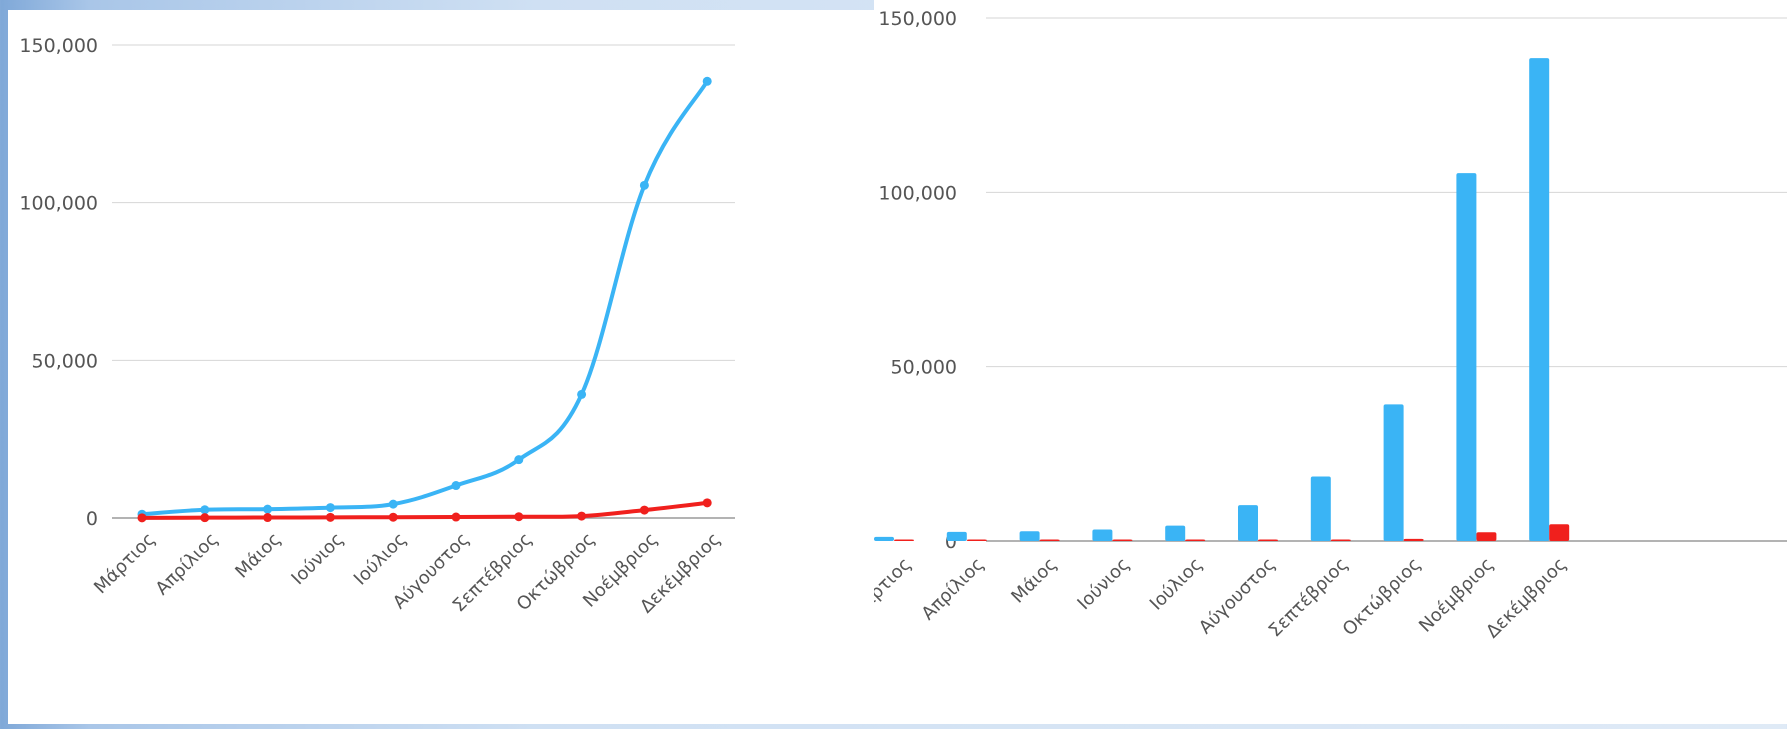 Image resolution: width=1787 pixels, height=729 pixels. I want to click on x-tick-label: Οκτώβριος, so click(1382, 597).